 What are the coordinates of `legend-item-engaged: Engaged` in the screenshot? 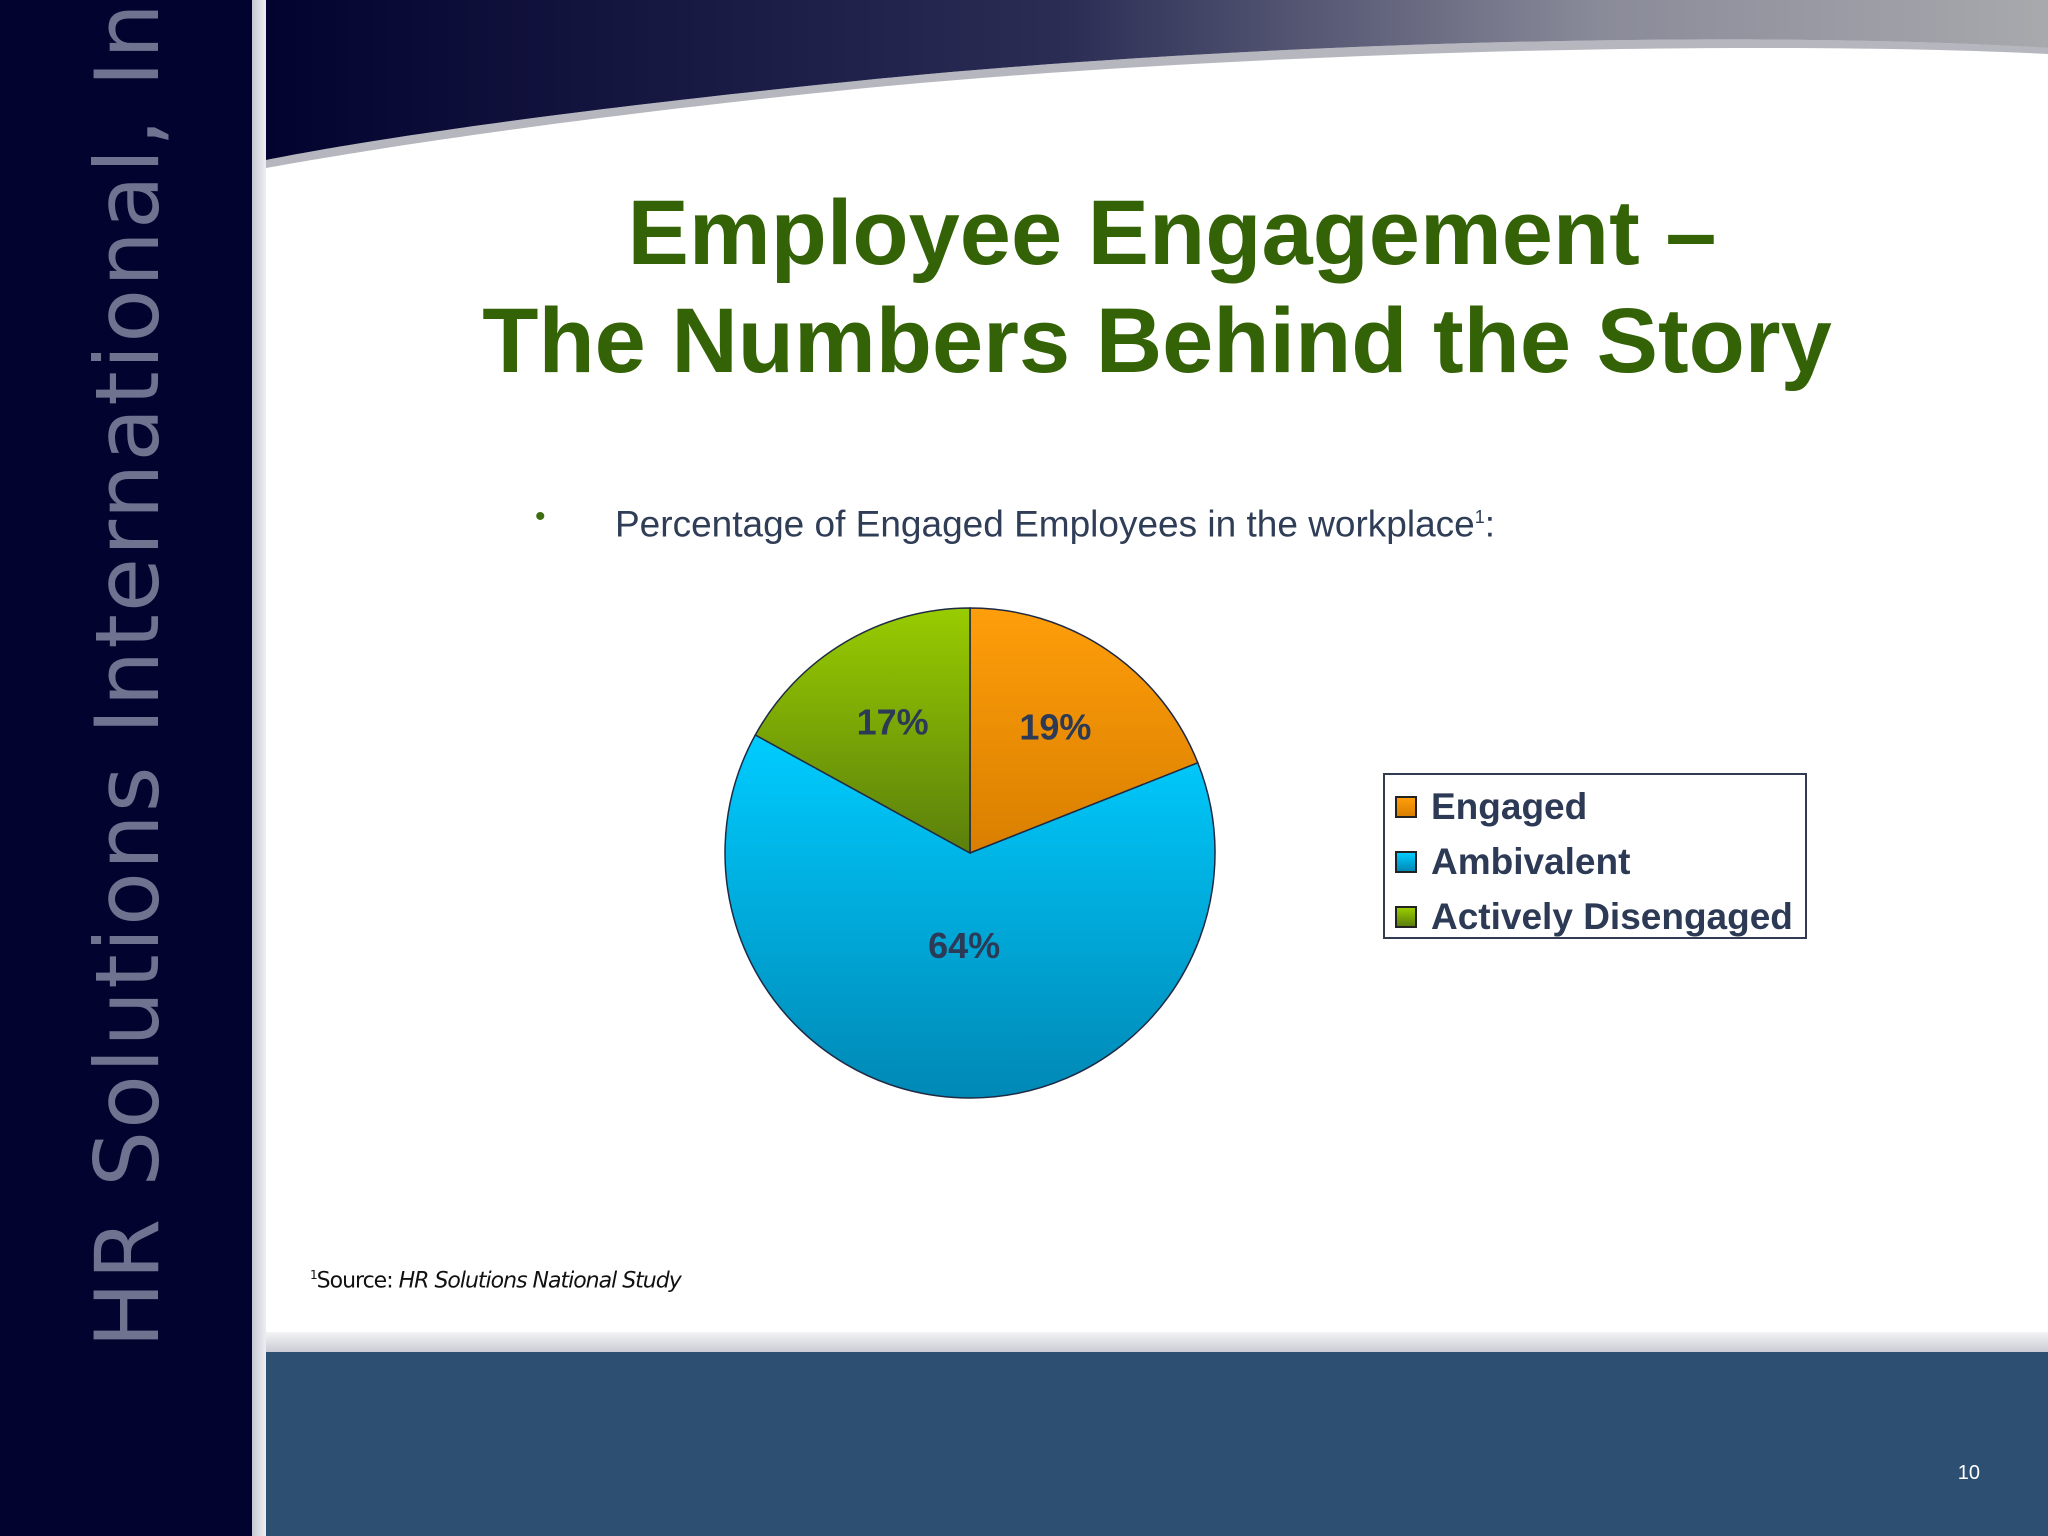 It's located at (1491, 806).